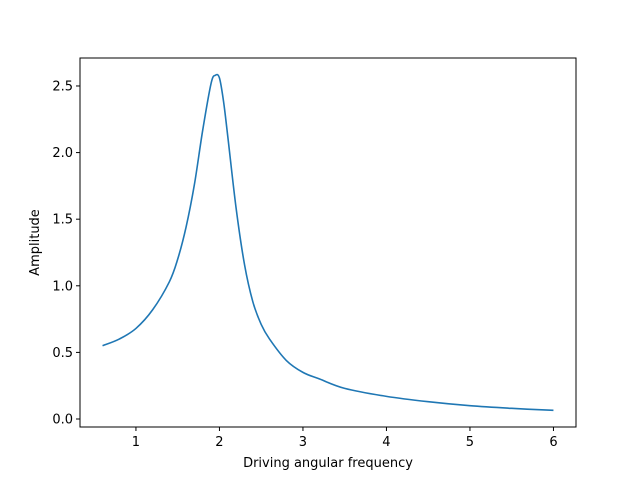 The image size is (640, 480). What do you see at coordinates (62, 153) in the screenshot?
I see `y-tick-label: 2.0` at bounding box center [62, 153].